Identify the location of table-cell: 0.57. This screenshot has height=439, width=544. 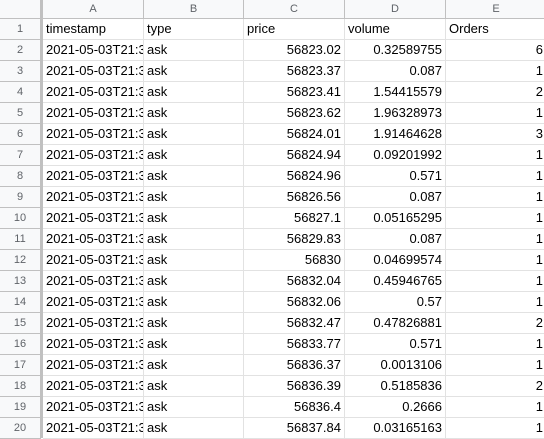
(395, 302).